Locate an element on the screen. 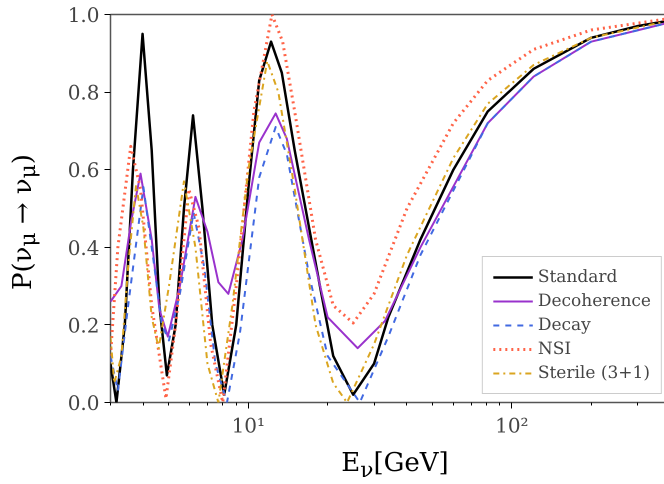  y-tick-label: 0.2 is located at coordinates (84, 325).